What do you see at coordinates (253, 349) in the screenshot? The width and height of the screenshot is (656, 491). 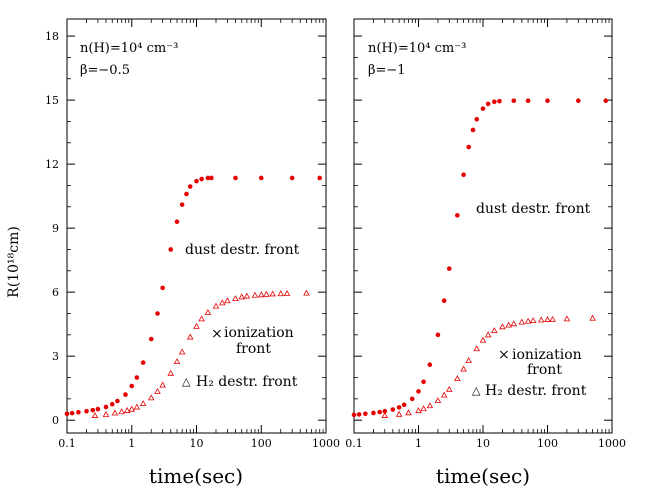 I see `annotation-ionization-front: front` at bounding box center [253, 349].